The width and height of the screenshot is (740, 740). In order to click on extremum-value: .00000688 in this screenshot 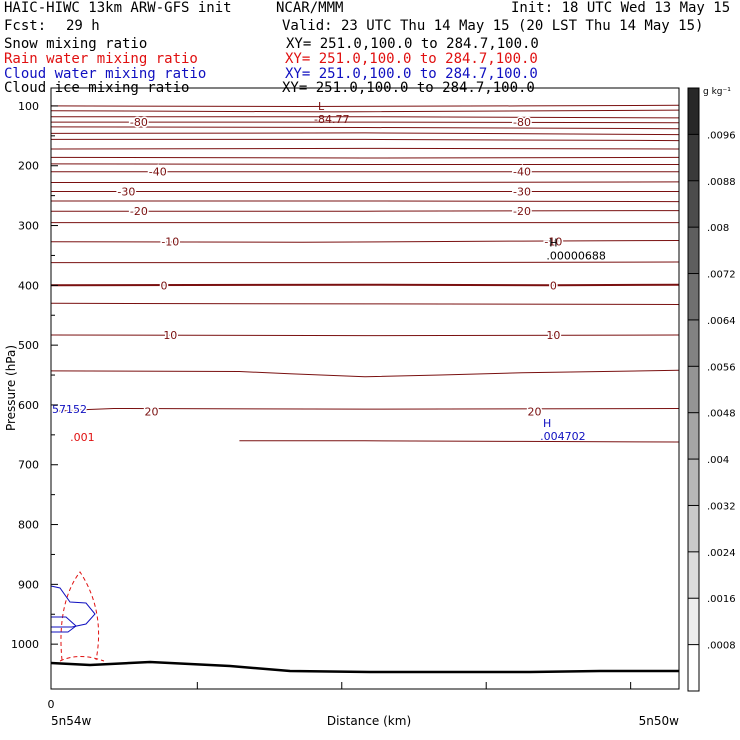, I will do `click(576, 255)`.